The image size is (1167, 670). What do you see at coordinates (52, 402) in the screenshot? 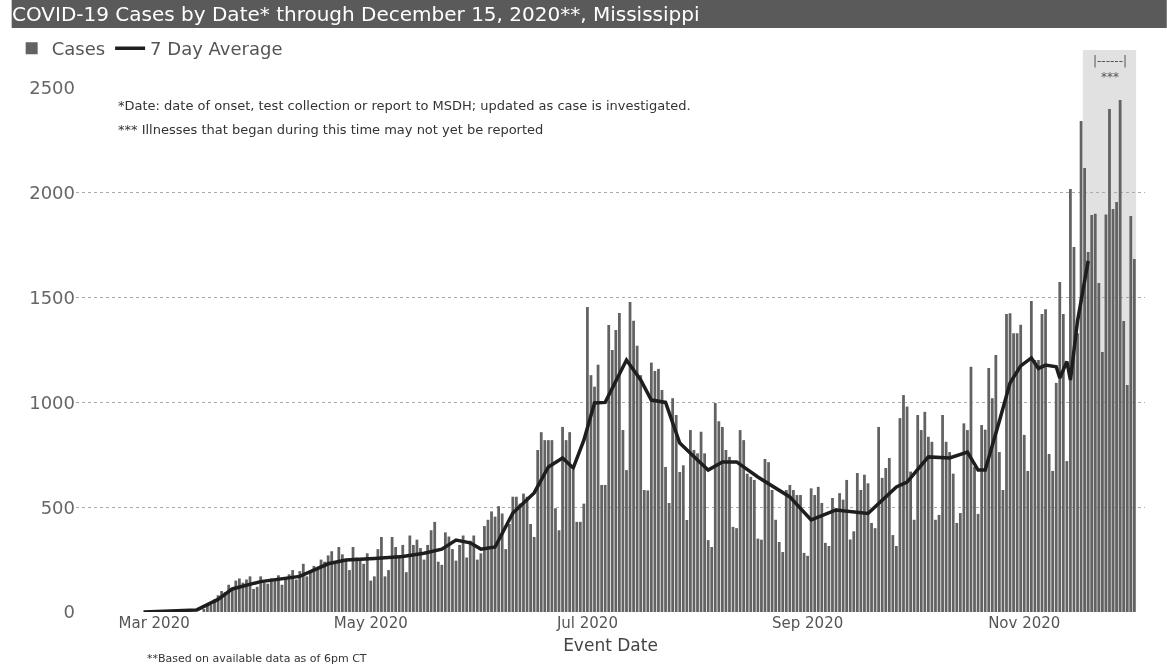
I see `y-tick-label: 1000` at bounding box center [52, 402].